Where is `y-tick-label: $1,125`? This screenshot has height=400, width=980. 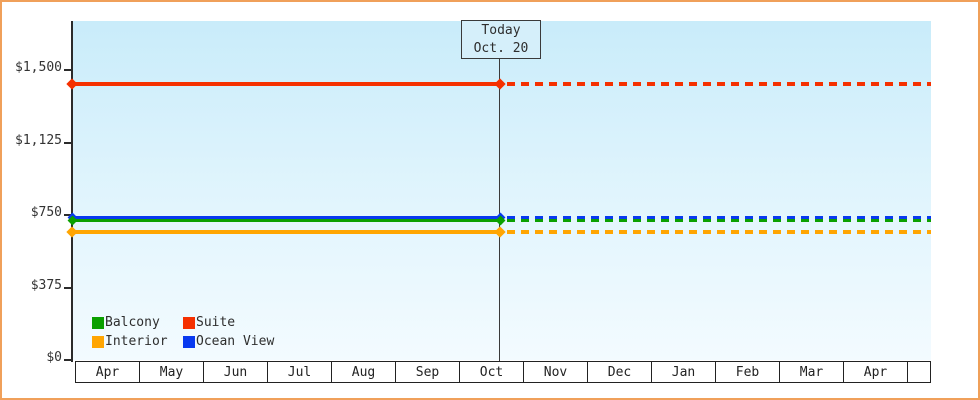
y-tick-label: $1,125 is located at coordinates (38, 140).